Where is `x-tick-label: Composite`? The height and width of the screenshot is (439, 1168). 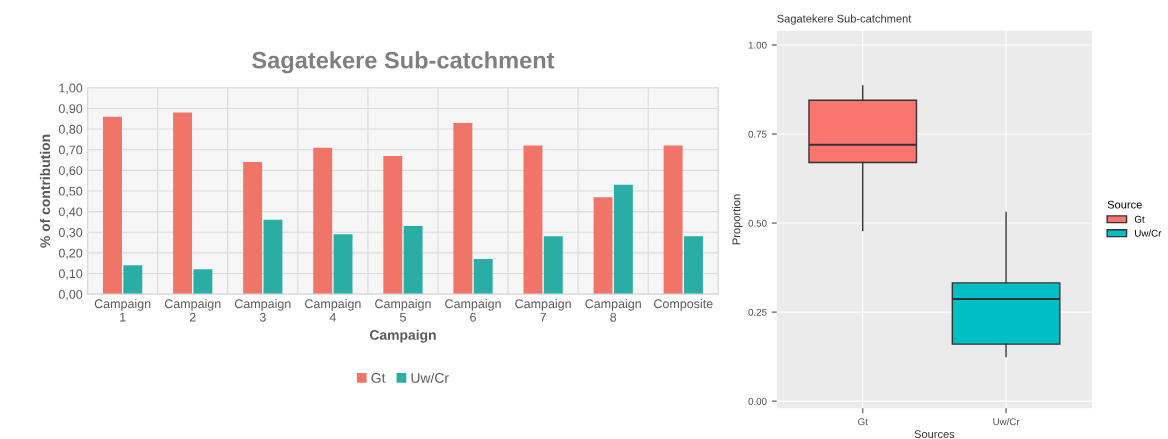 x-tick-label: Composite is located at coordinates (683, 304).